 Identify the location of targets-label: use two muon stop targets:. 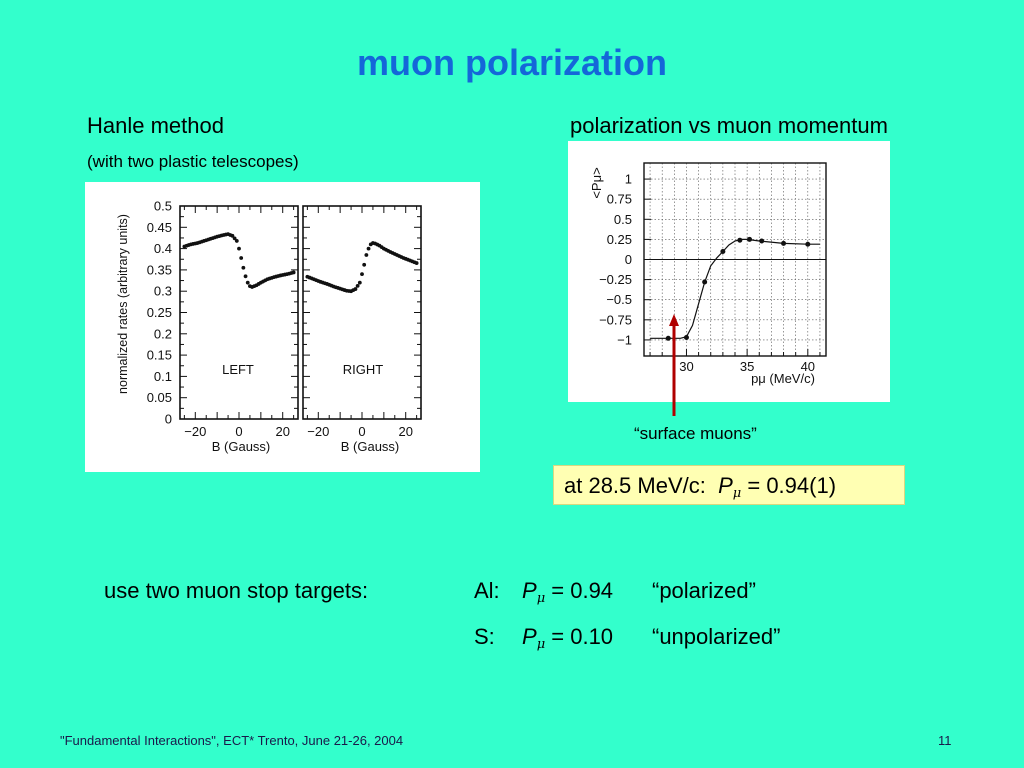
(236, 590).